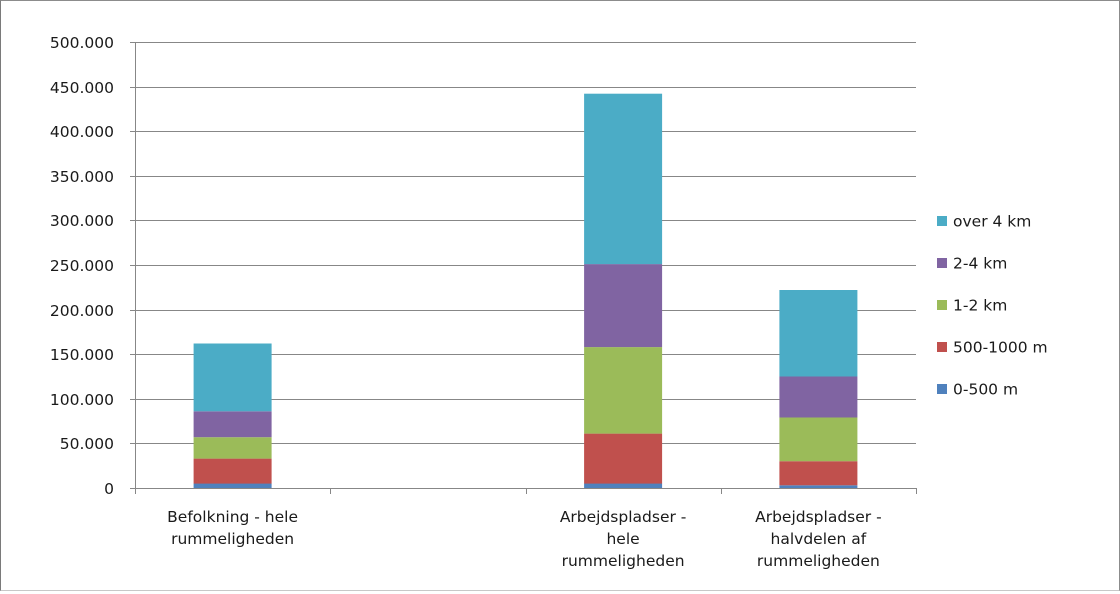 The height and width of the screenshot is (594, 1120). I want to click on y-tick-label: 250.000, so click(82, 266).